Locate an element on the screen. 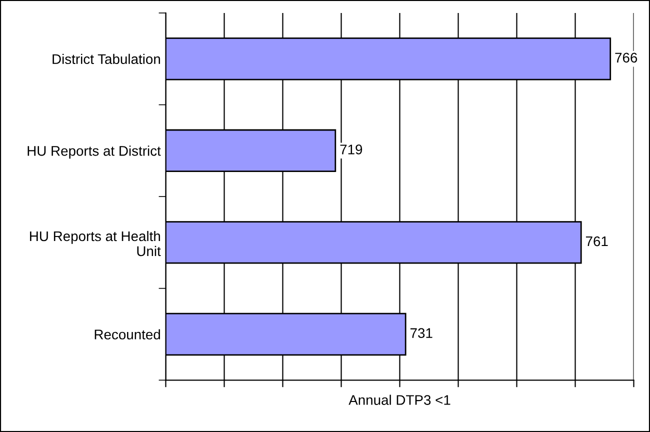  data-label: 719 is located at coordinates (351, 149).